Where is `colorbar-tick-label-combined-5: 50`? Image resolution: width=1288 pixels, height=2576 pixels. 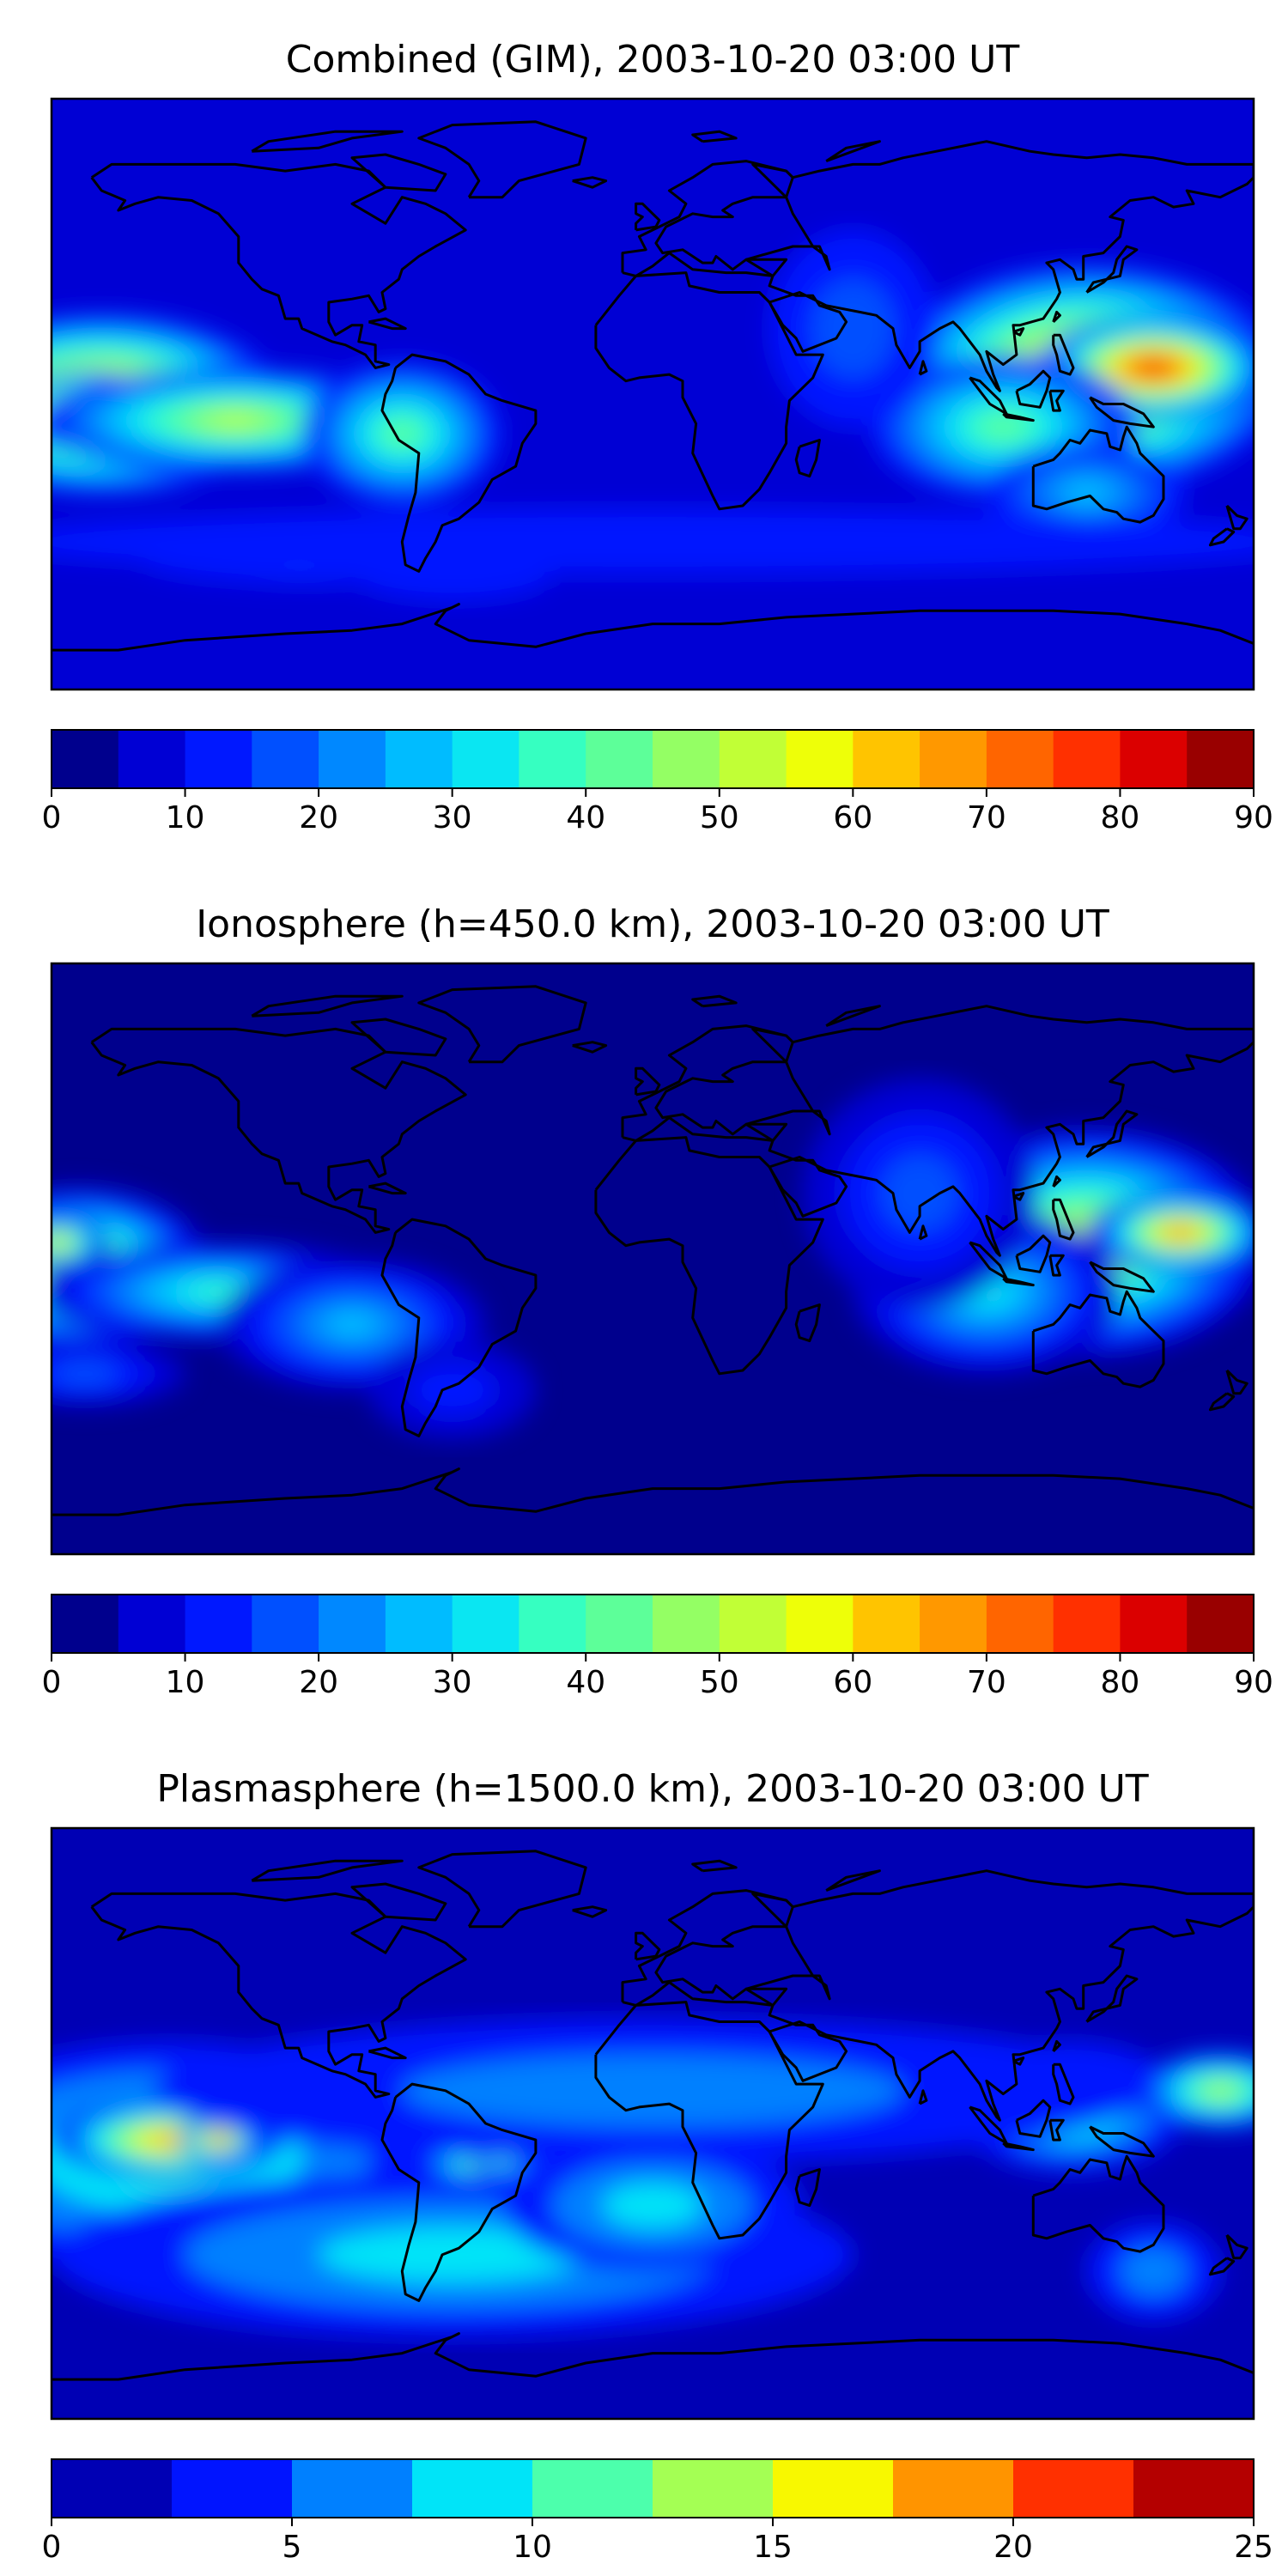
colorbar-tick-label-combined-5: 50 is located at coordinates (719, 817).